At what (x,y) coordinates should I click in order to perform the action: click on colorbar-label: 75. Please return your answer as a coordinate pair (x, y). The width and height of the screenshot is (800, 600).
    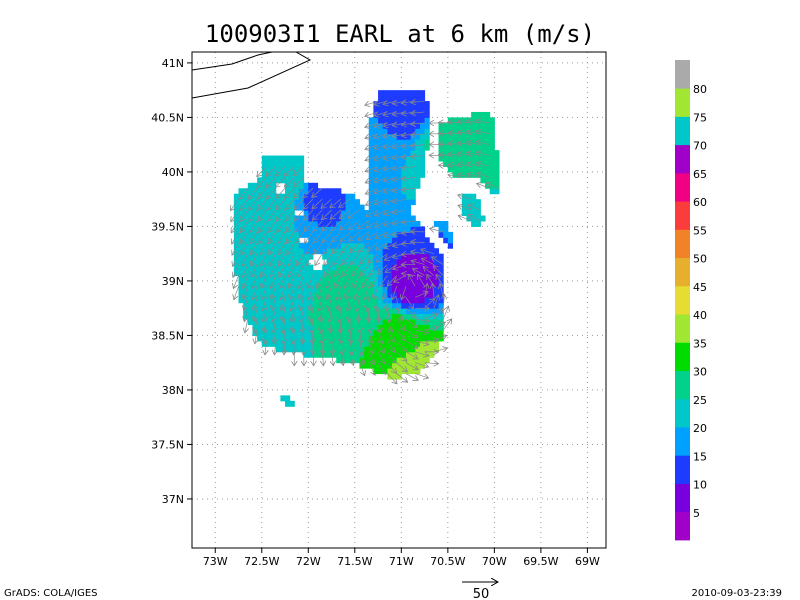
    Looking at the image, I should click on (700, 117).